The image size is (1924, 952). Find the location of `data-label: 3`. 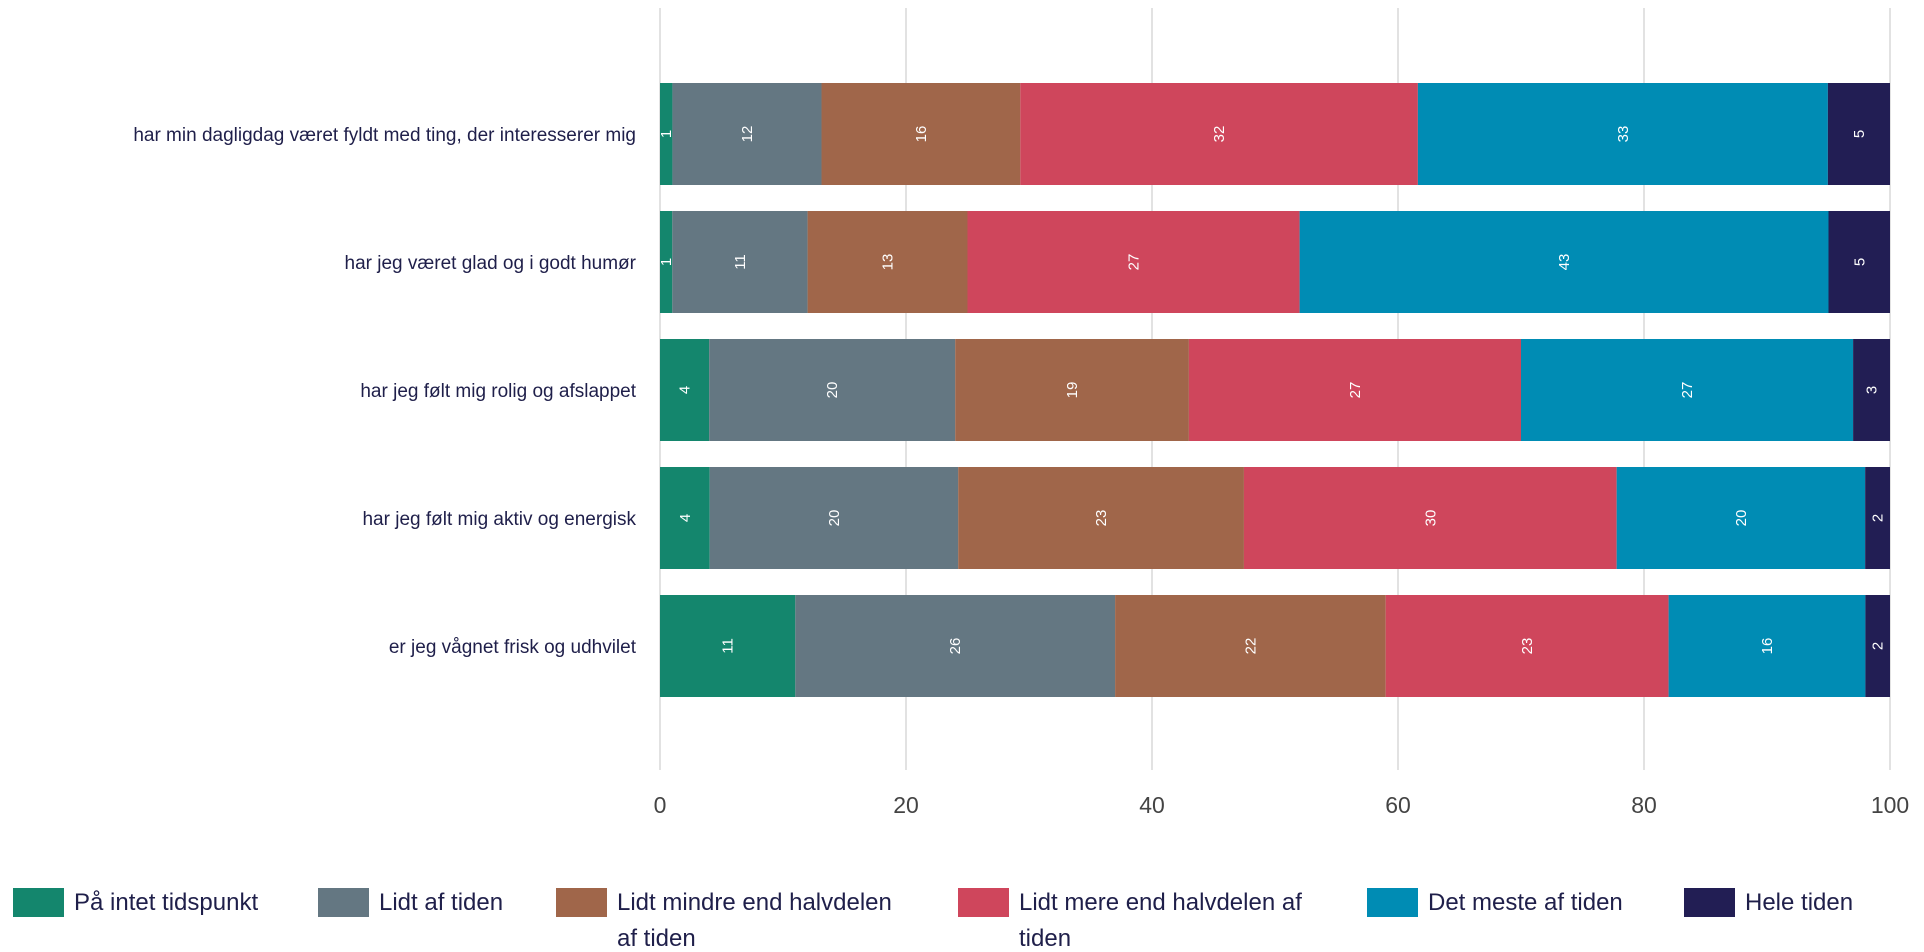

data-label: 3 is located at coordinates (1872, 390).